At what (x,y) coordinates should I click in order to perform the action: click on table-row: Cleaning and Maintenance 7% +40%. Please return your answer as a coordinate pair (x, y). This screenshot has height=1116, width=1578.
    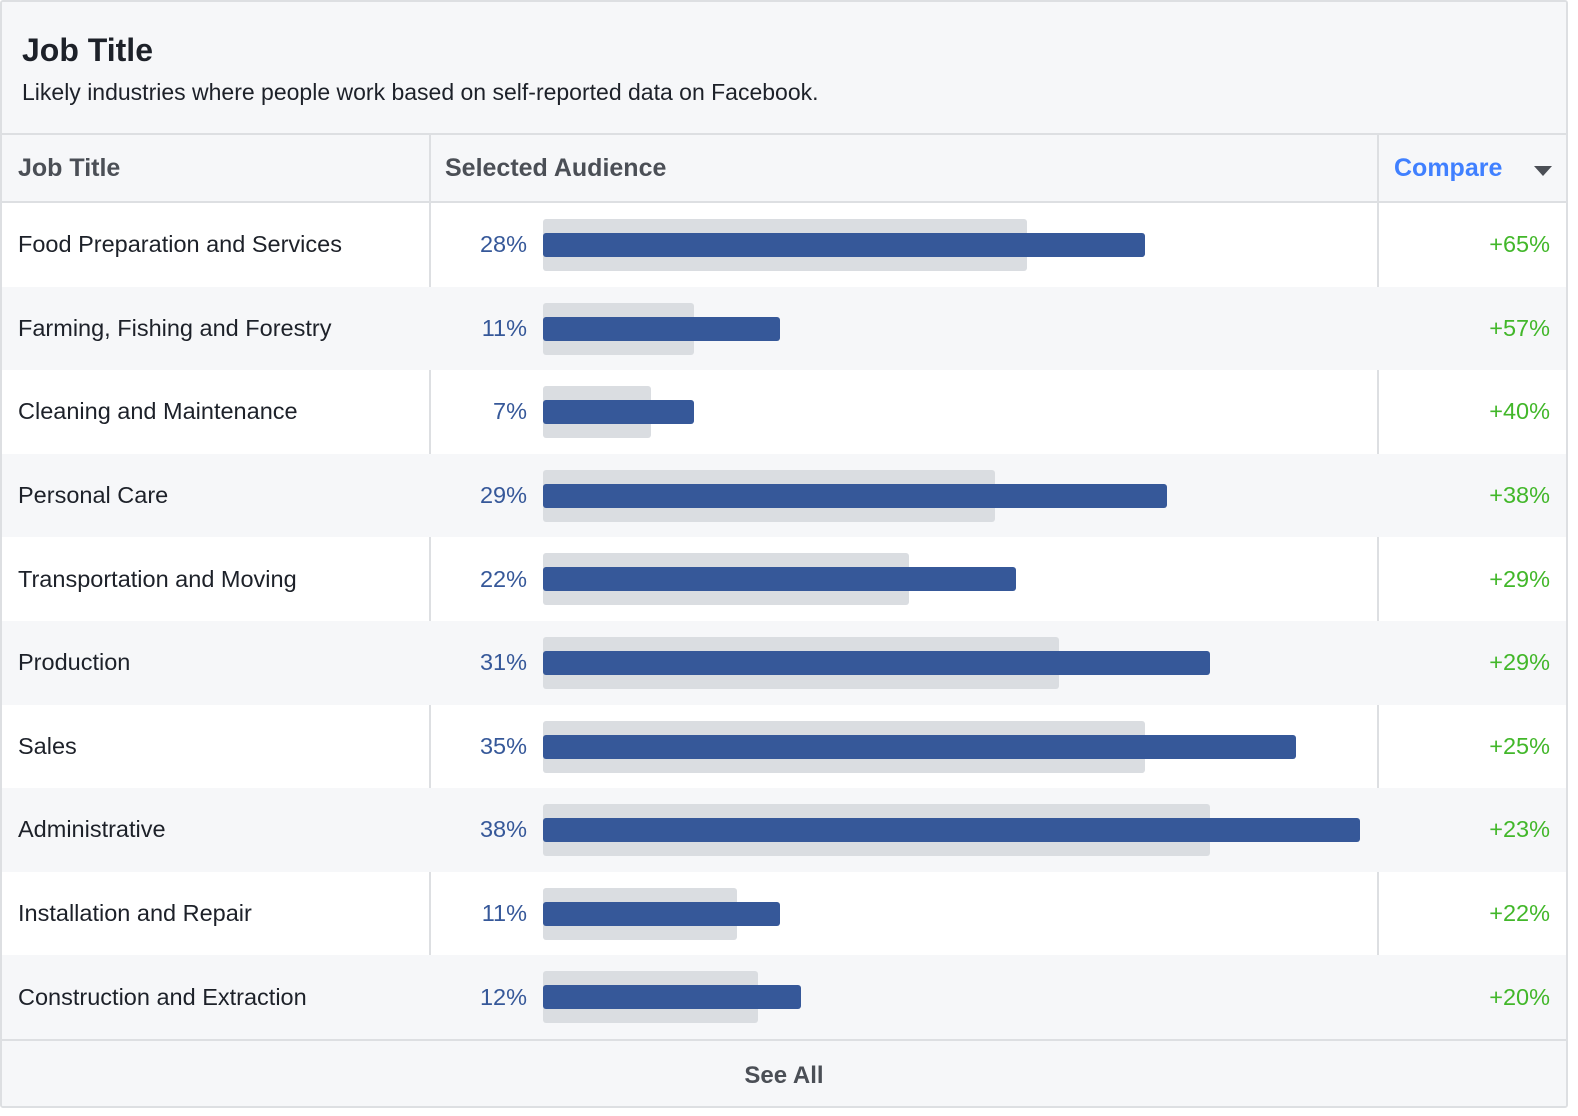
    Looking at the image, I should click on (784, 412).